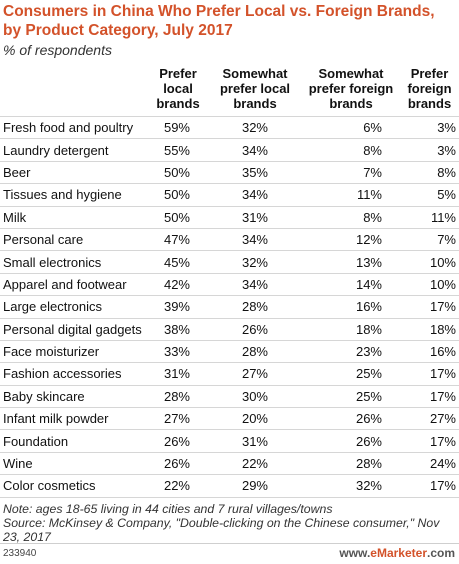 This screenshot has width=459, height=564. I want to click on footer: 233940 www.eMarketer.com, so click(229, 553).